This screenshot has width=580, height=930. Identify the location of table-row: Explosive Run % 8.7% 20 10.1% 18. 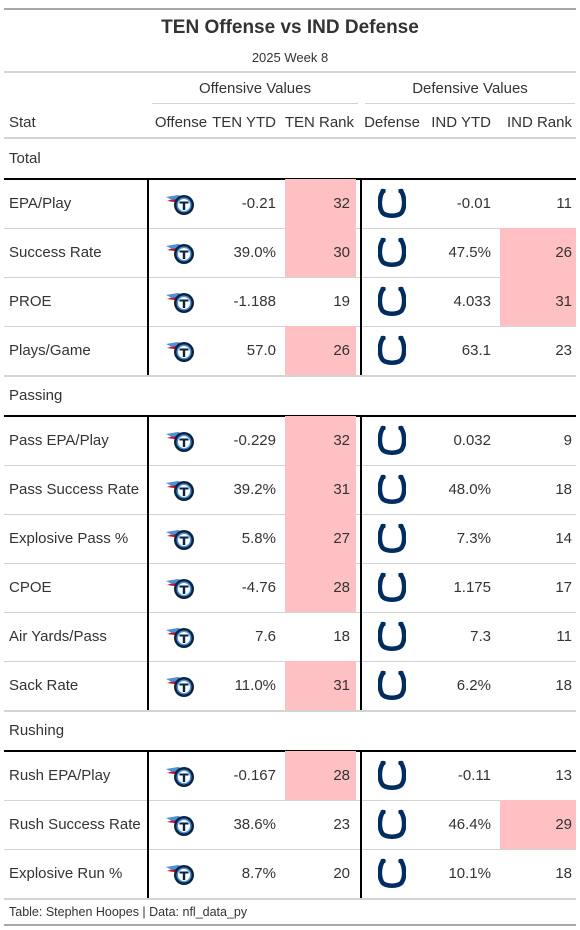
(290, 873).